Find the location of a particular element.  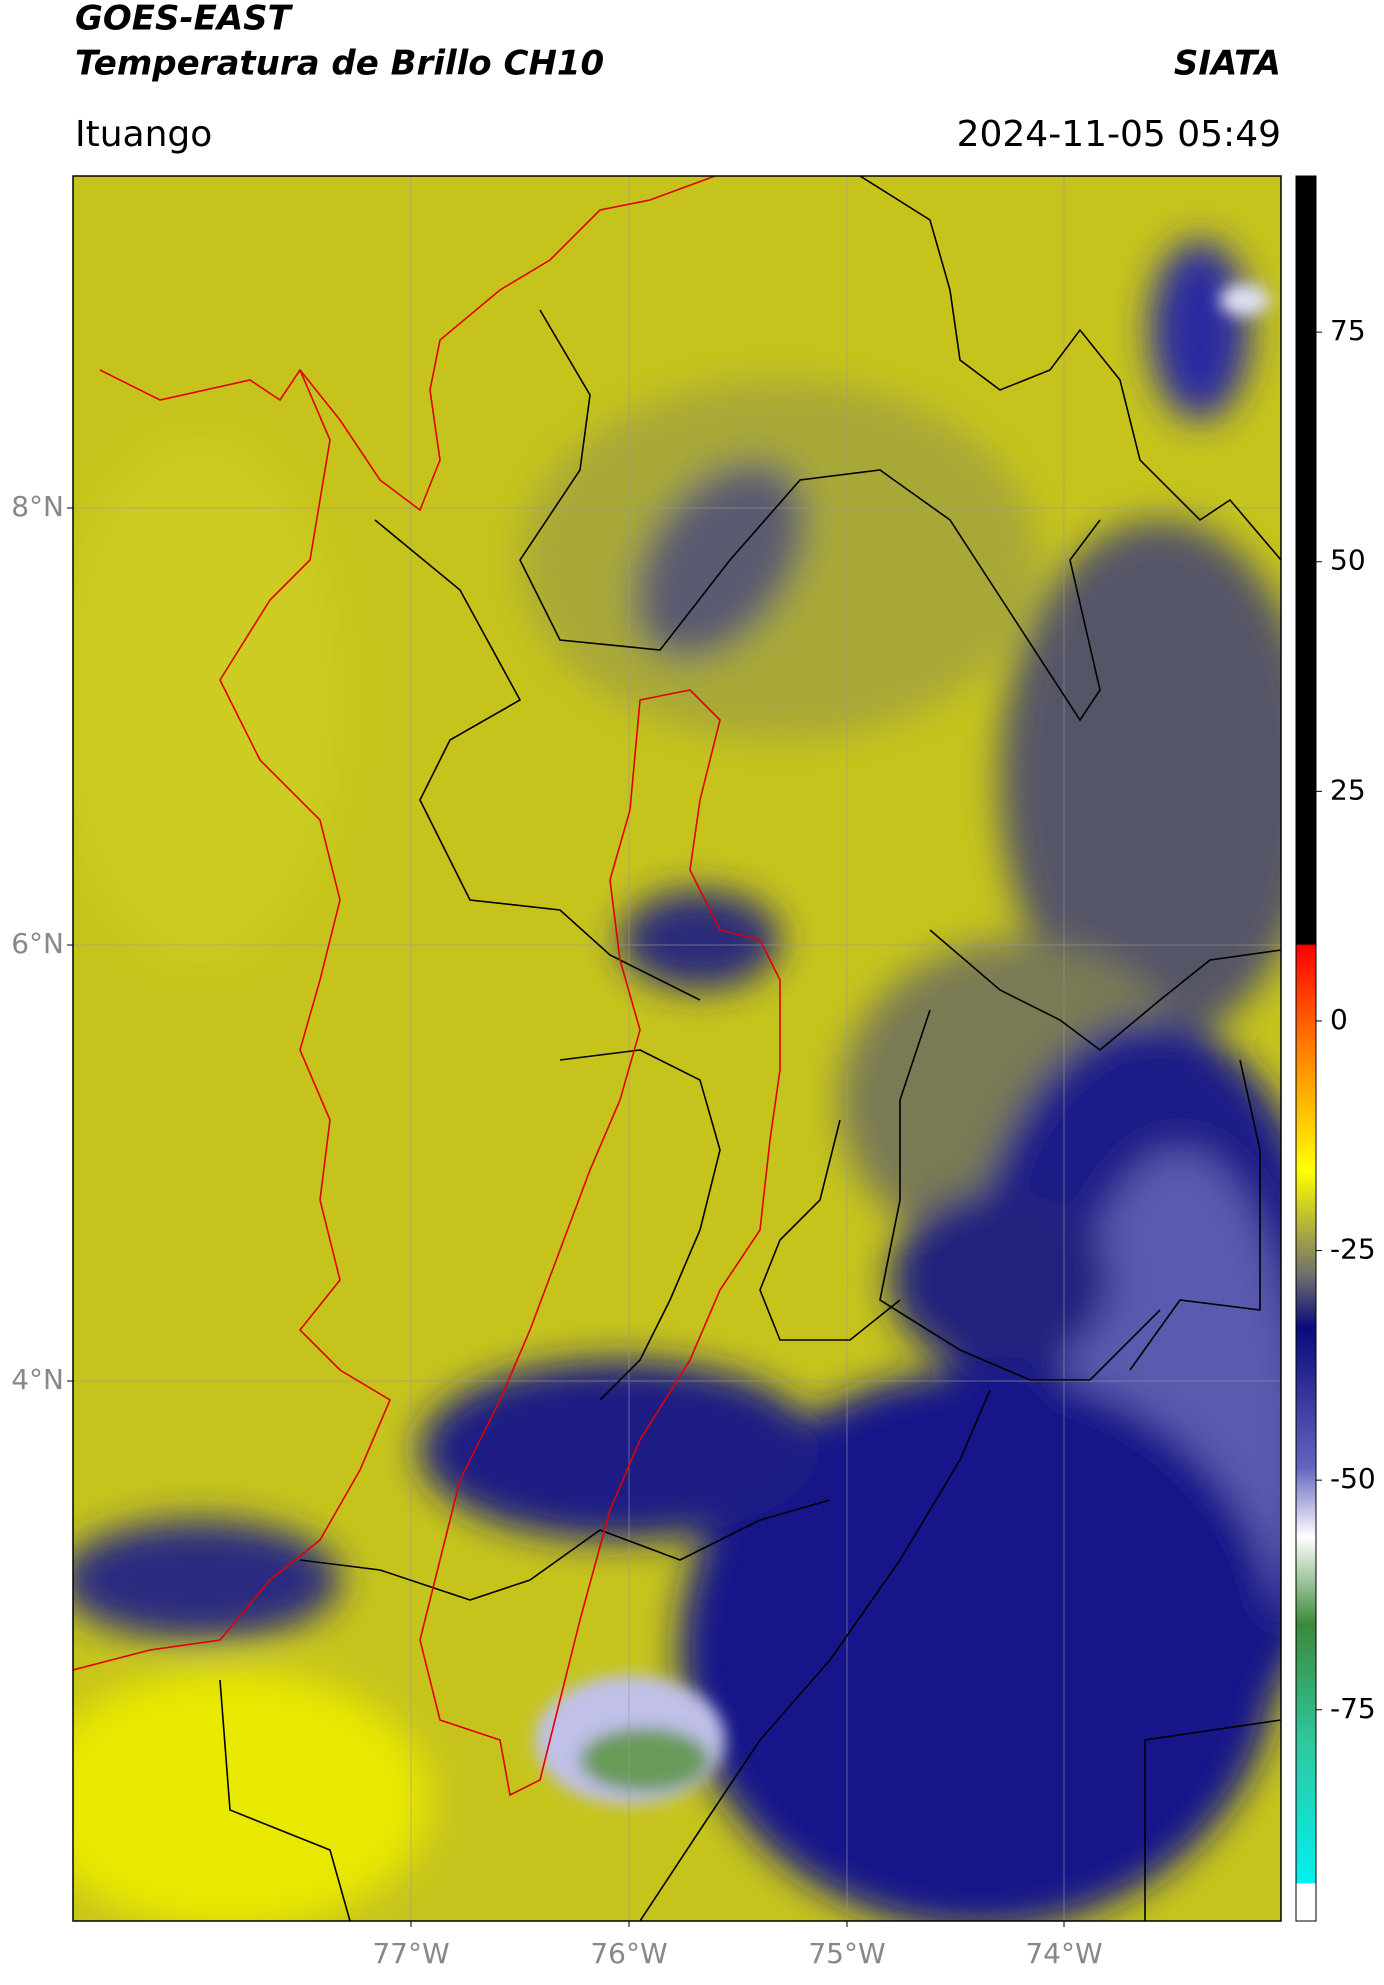

lon-label: 75°W is located at coordinates (846, 1953).